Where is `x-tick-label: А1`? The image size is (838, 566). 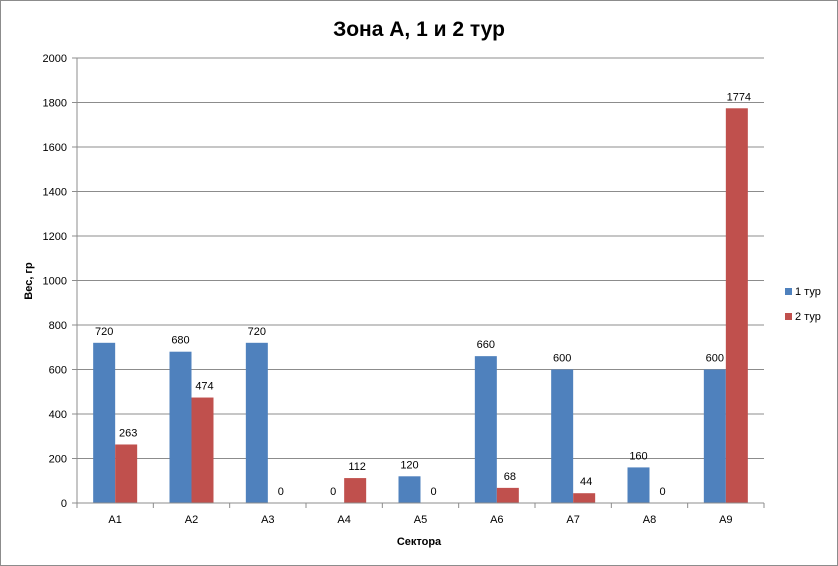
x-tick-label: А1 is located at coordinates (114, 520).